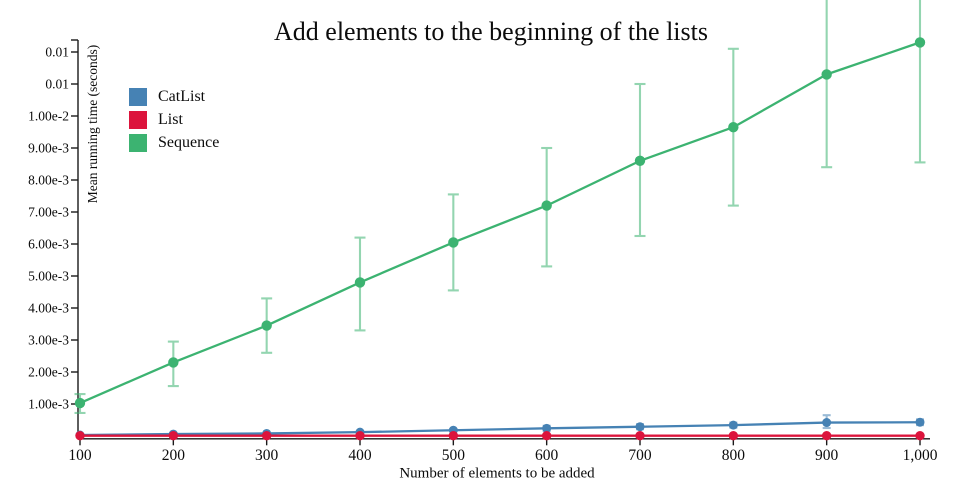 The width and height of the screenshot is (960, 500). I want to click on legend-item-sequence: Sequence, so click(174, 143).